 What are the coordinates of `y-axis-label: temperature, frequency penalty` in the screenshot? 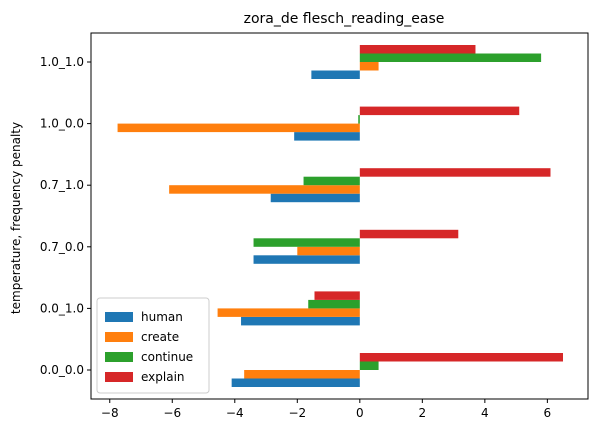 It's located at (16, 218).